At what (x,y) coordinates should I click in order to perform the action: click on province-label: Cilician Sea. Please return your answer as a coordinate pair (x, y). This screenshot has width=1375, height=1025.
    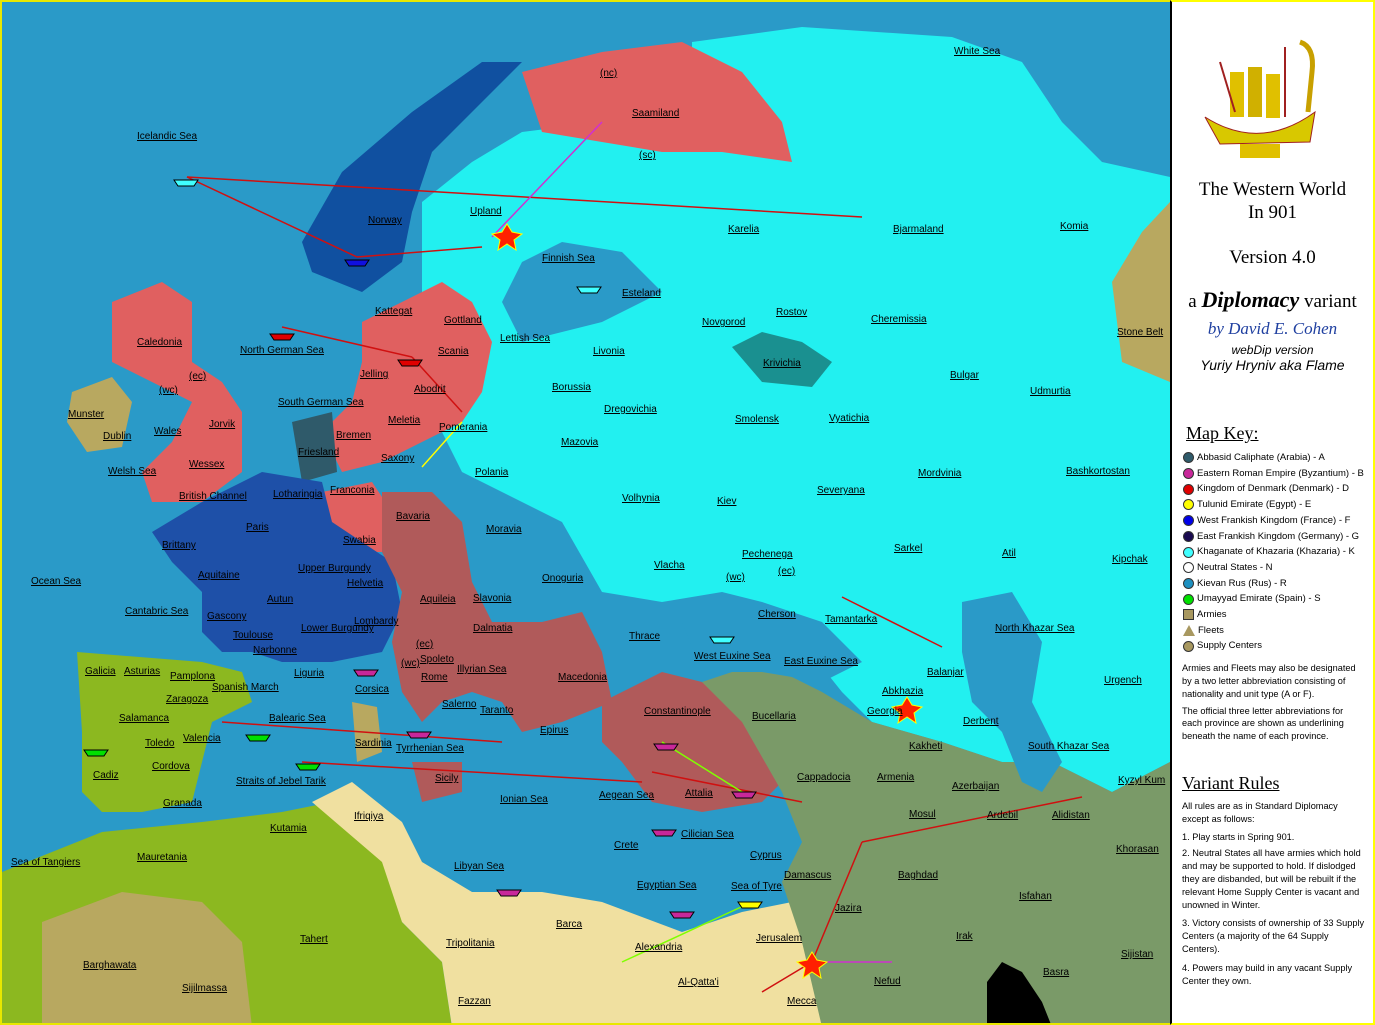
    Looking at the image, I should click on (707, 834).